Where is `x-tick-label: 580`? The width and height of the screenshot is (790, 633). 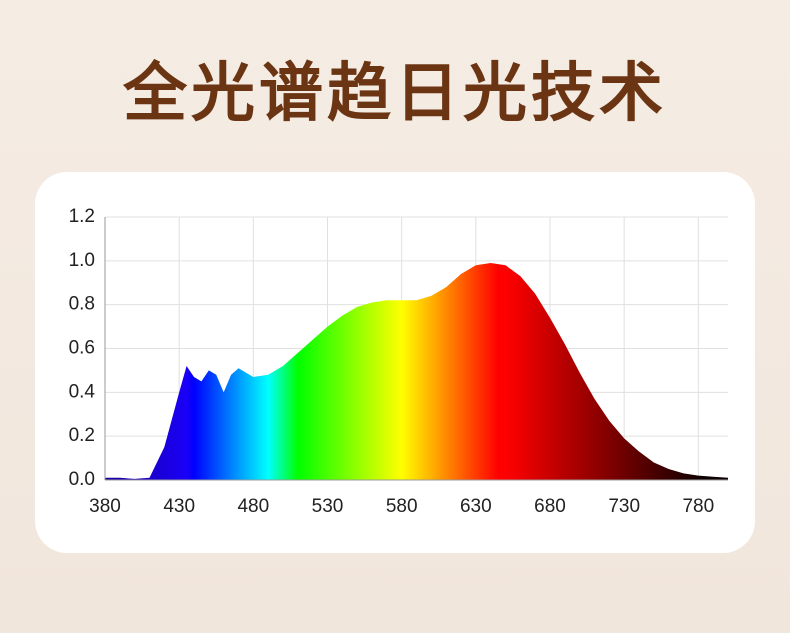
x-tick-label: 580 is located at coordinates (402, 506).